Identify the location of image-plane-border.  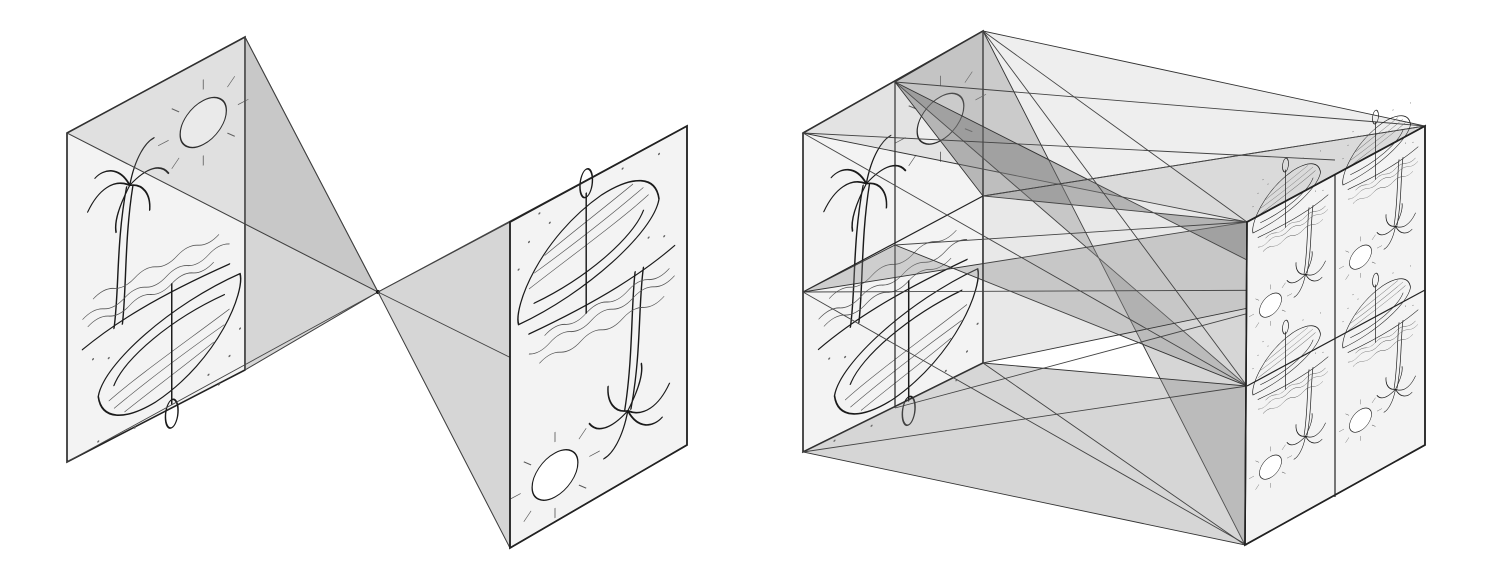
(598, 337).